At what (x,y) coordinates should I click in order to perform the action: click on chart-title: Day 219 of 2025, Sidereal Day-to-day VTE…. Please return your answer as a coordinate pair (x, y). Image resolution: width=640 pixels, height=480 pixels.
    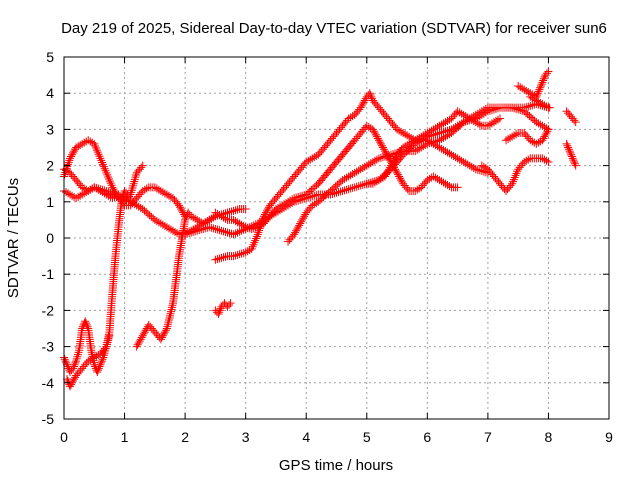
    Looking at the image, I should click on (334, 28).